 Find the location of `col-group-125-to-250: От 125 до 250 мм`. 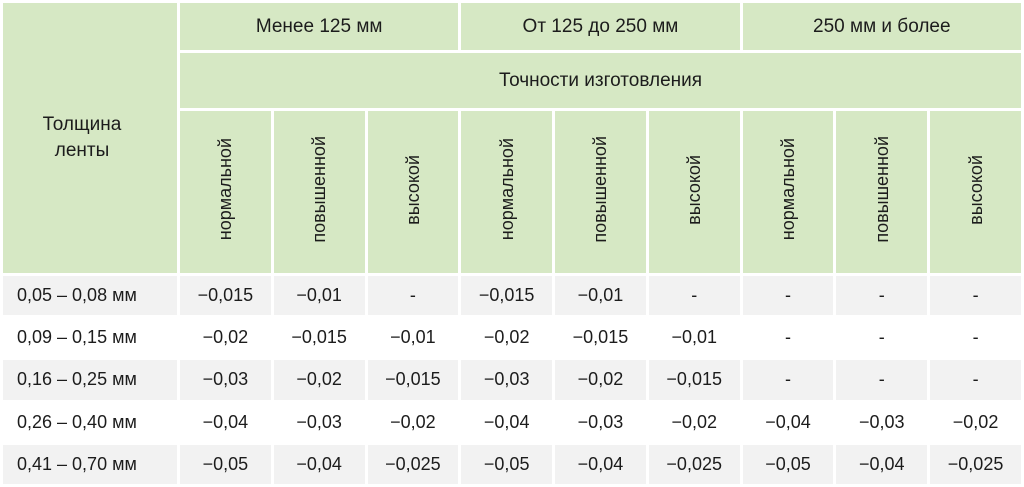

col-group-125-to-250: От 125 до 250 мм is located at coordinates (600, 26).